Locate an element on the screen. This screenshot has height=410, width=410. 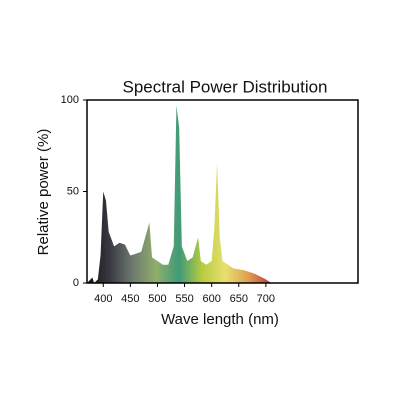
chart-title: Spectral Power Distribution is located at coordinates (224, 86).